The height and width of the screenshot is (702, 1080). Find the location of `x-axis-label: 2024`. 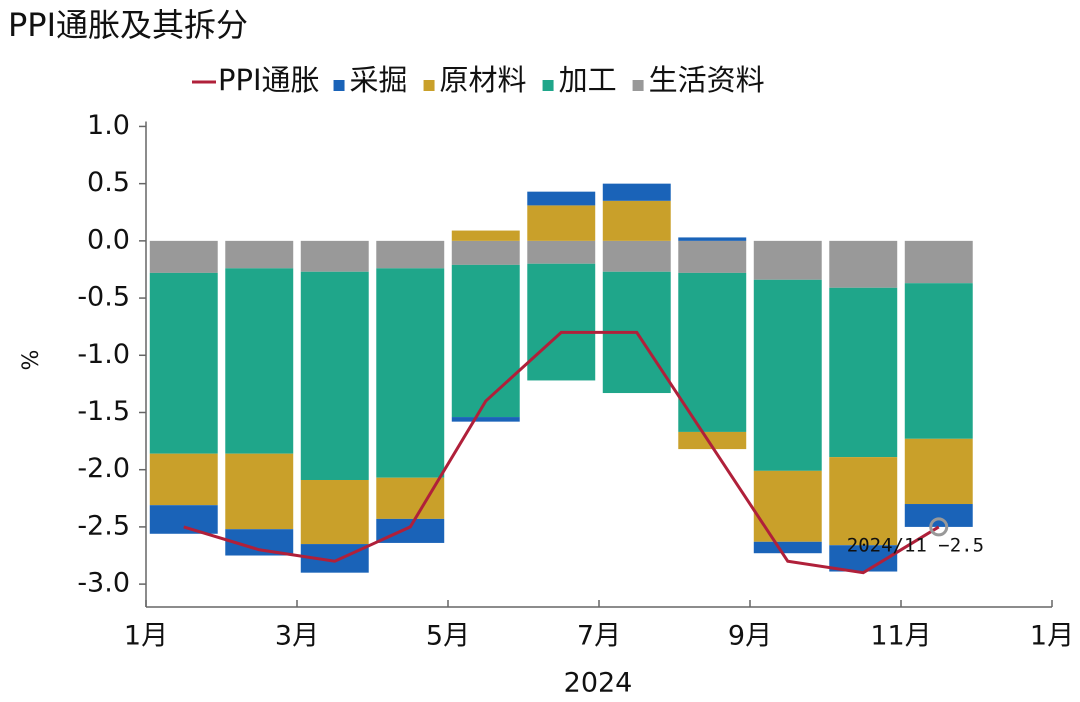

x-axis-label: 2024 is located at coordinates (598, 683).